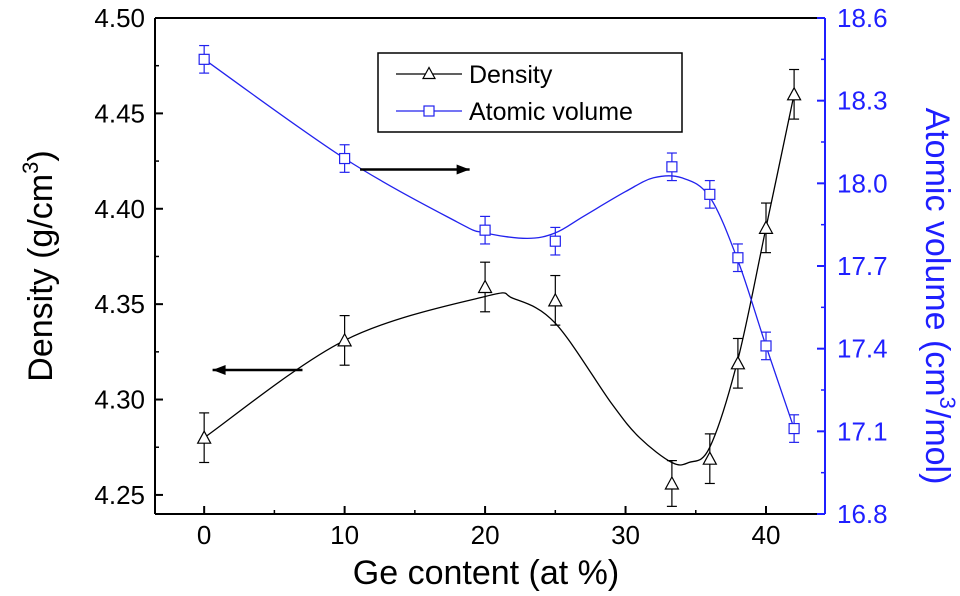 The width and height of the screenshot is (960, 596). What do you see at coordinates (119, 113) in the screenshot?
I see `left-tick-label: 4.45` at bounding box center [119, 113].